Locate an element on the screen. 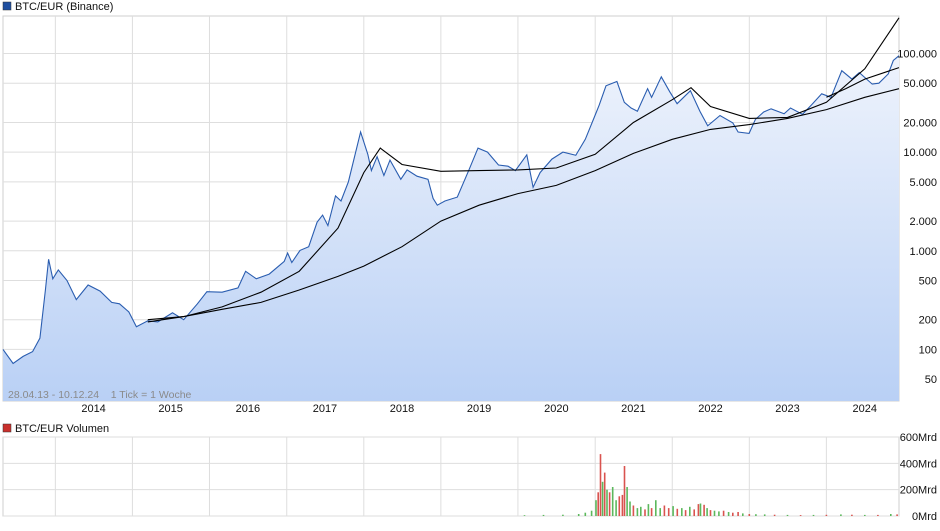 The height and width of the screenshot is (531, 940). price-x-tick-label: 2015 is located at coordinates (170, 409).